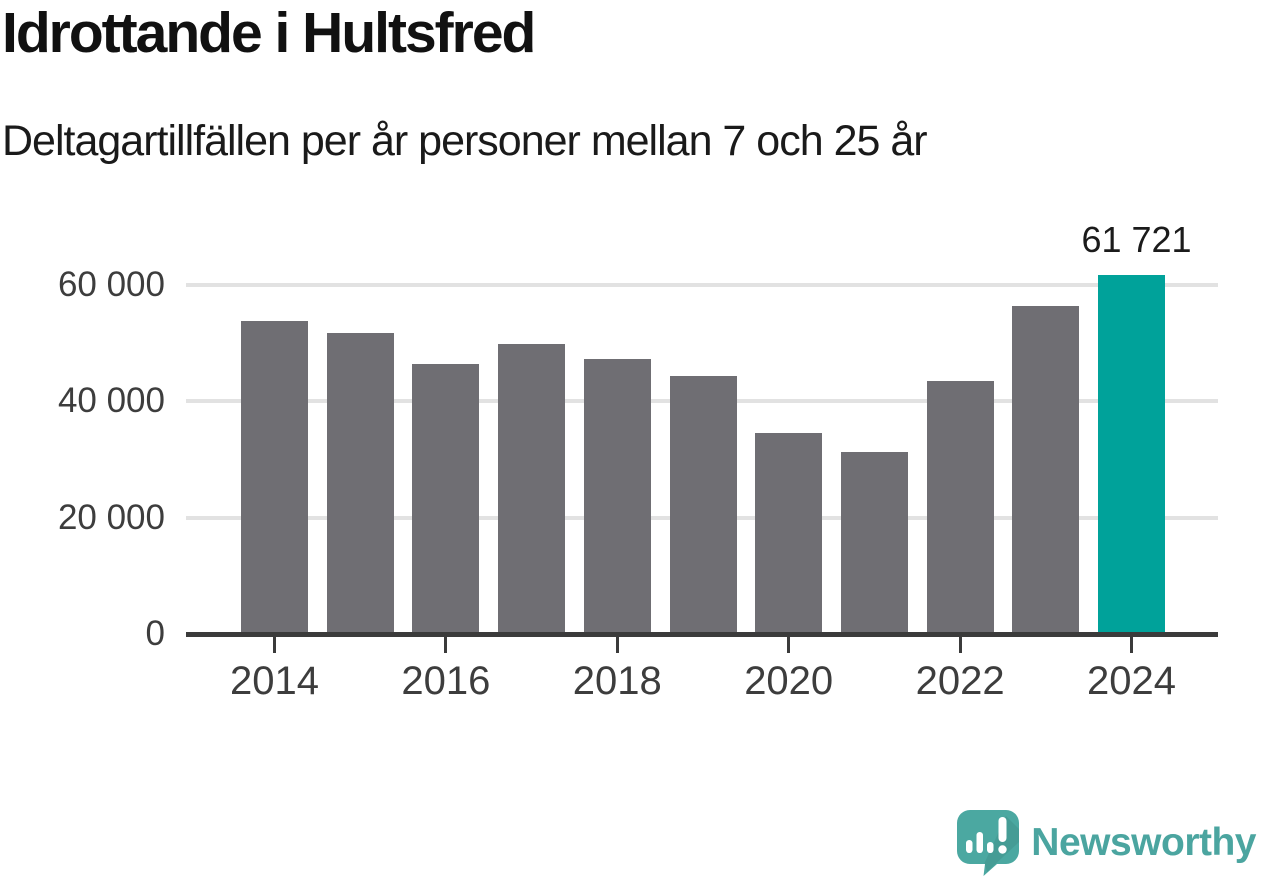 The height and width of the screenshot is (879, 1262). Describe the element at coordinates (960, 508) in the screenshot. I see `bar-2022` at that location.